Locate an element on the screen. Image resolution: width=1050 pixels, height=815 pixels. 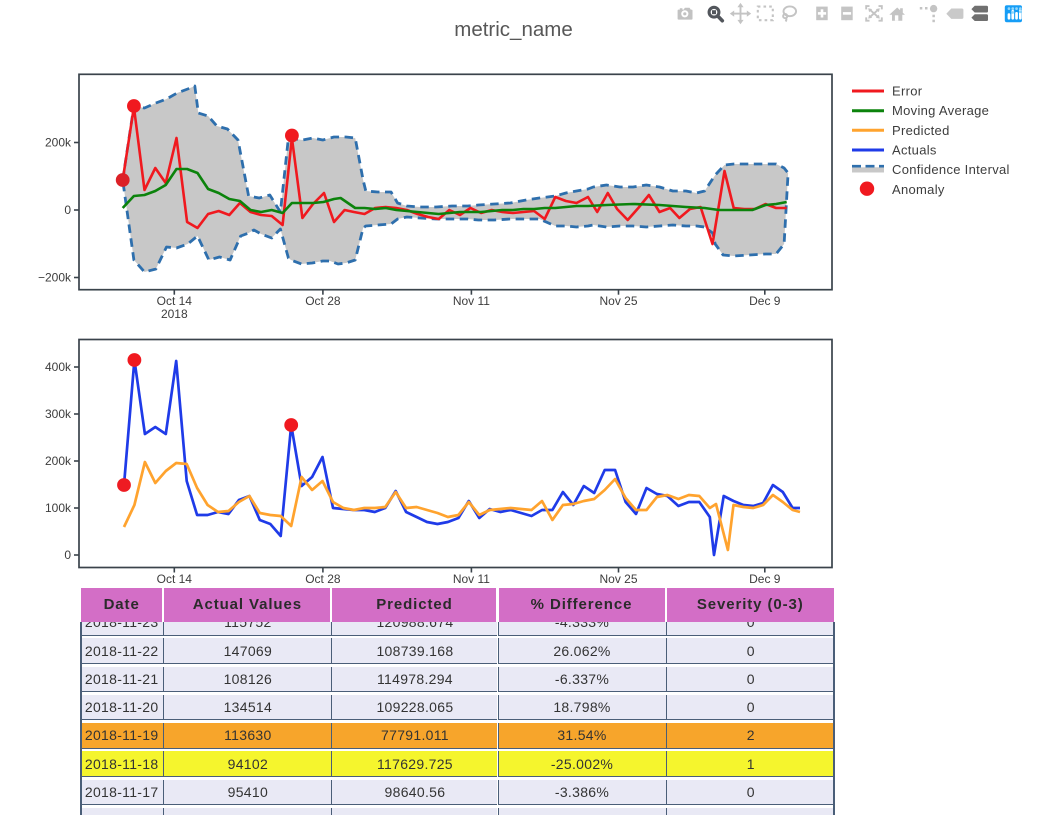
svg-text: 2018 is located at coordinates (174, 314).